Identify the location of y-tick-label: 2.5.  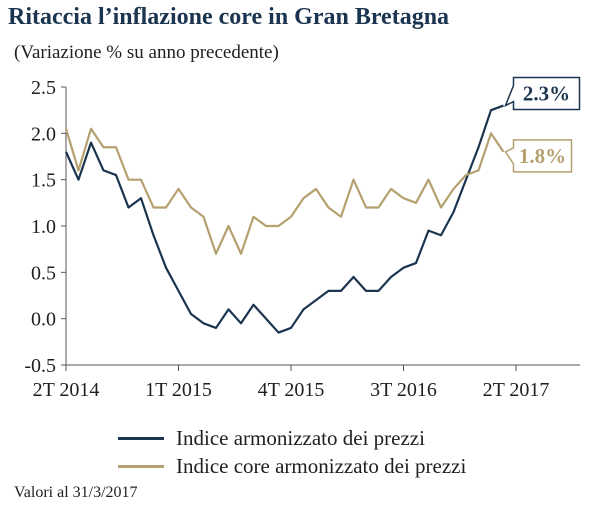
(43, 88).